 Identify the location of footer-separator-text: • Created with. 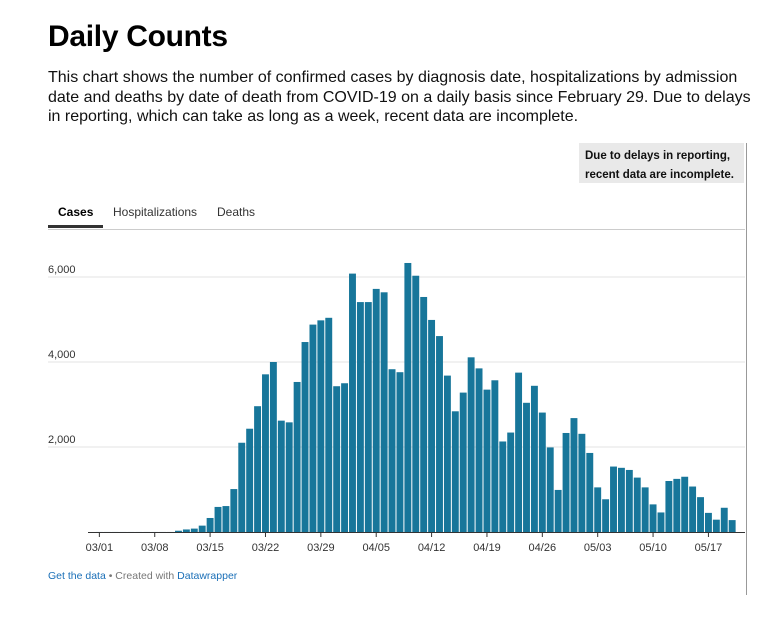
(141, 576).